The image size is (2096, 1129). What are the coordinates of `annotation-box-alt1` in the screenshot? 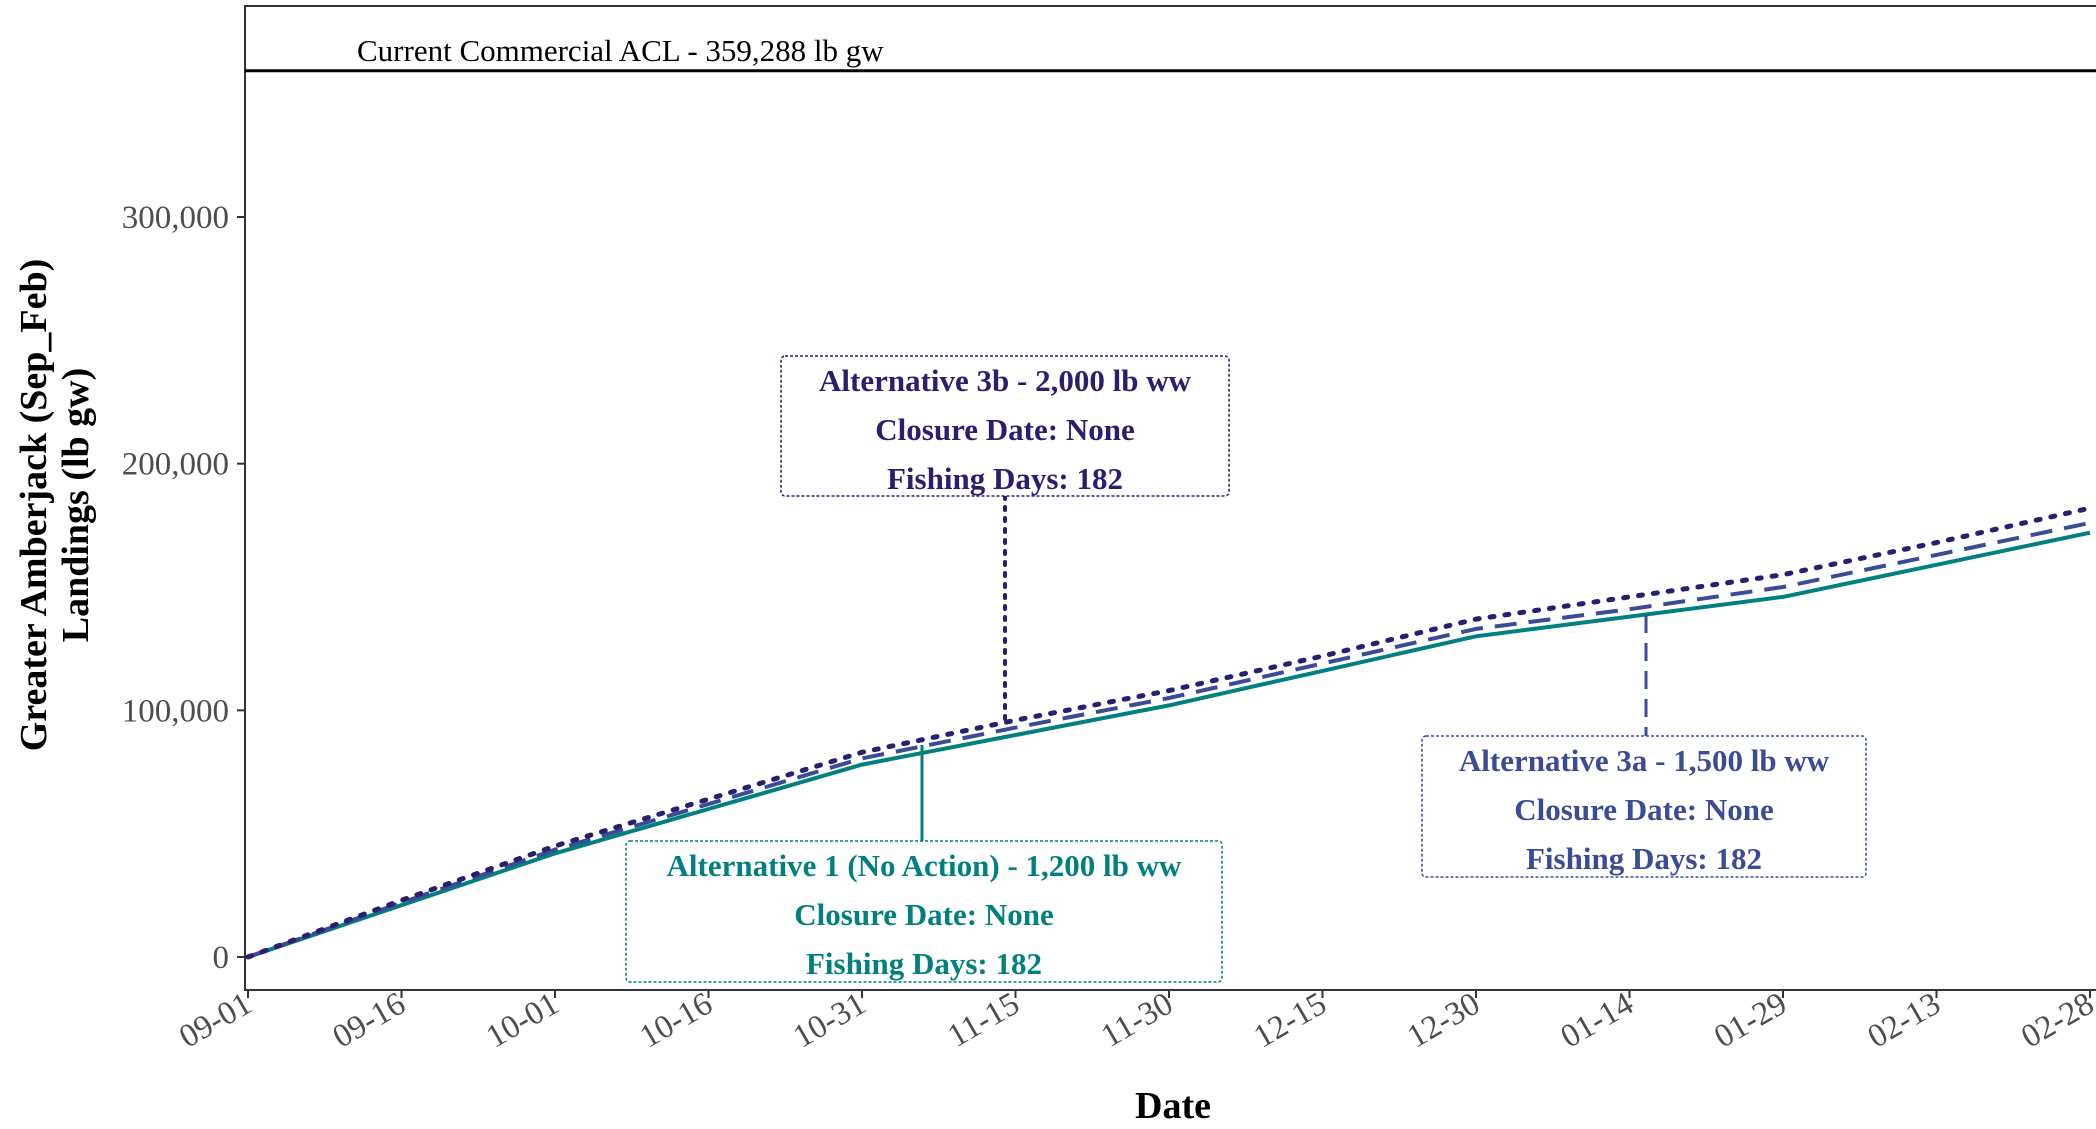 It's located at (924, 911).